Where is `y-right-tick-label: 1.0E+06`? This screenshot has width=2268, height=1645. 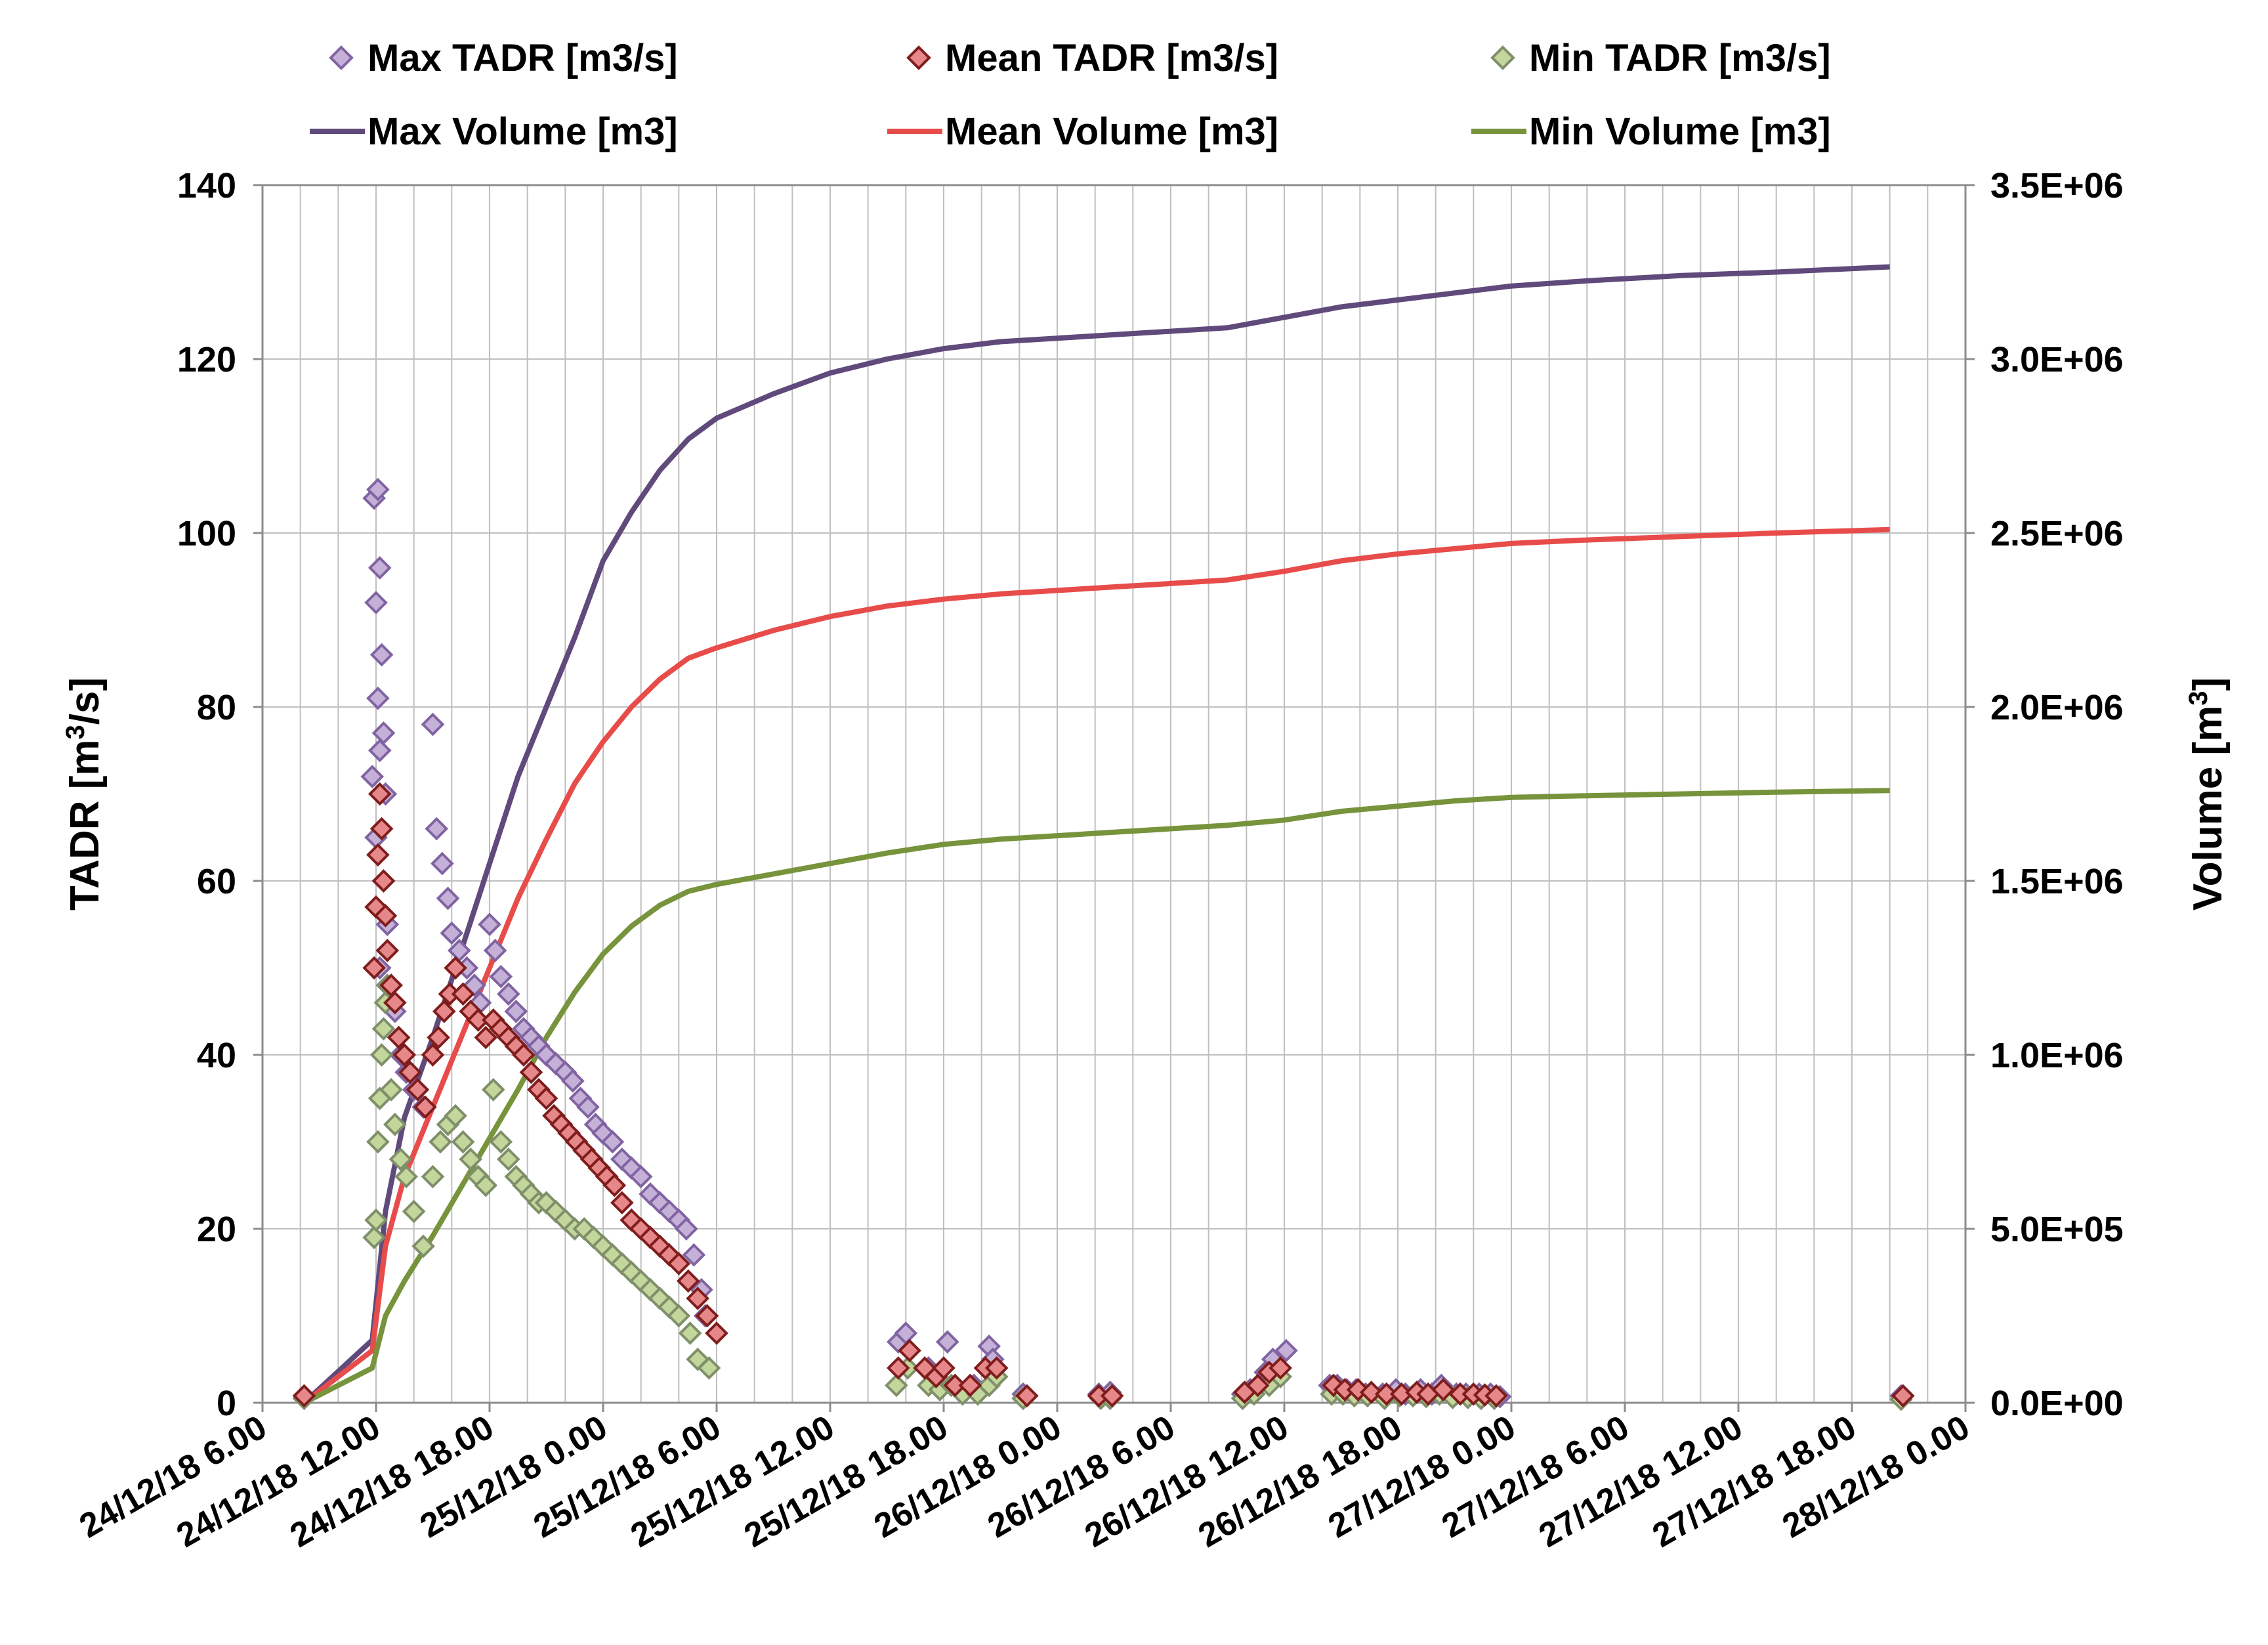 y-right-tick-label: 1.0E+06 is located at coordinates (2057, 1055).